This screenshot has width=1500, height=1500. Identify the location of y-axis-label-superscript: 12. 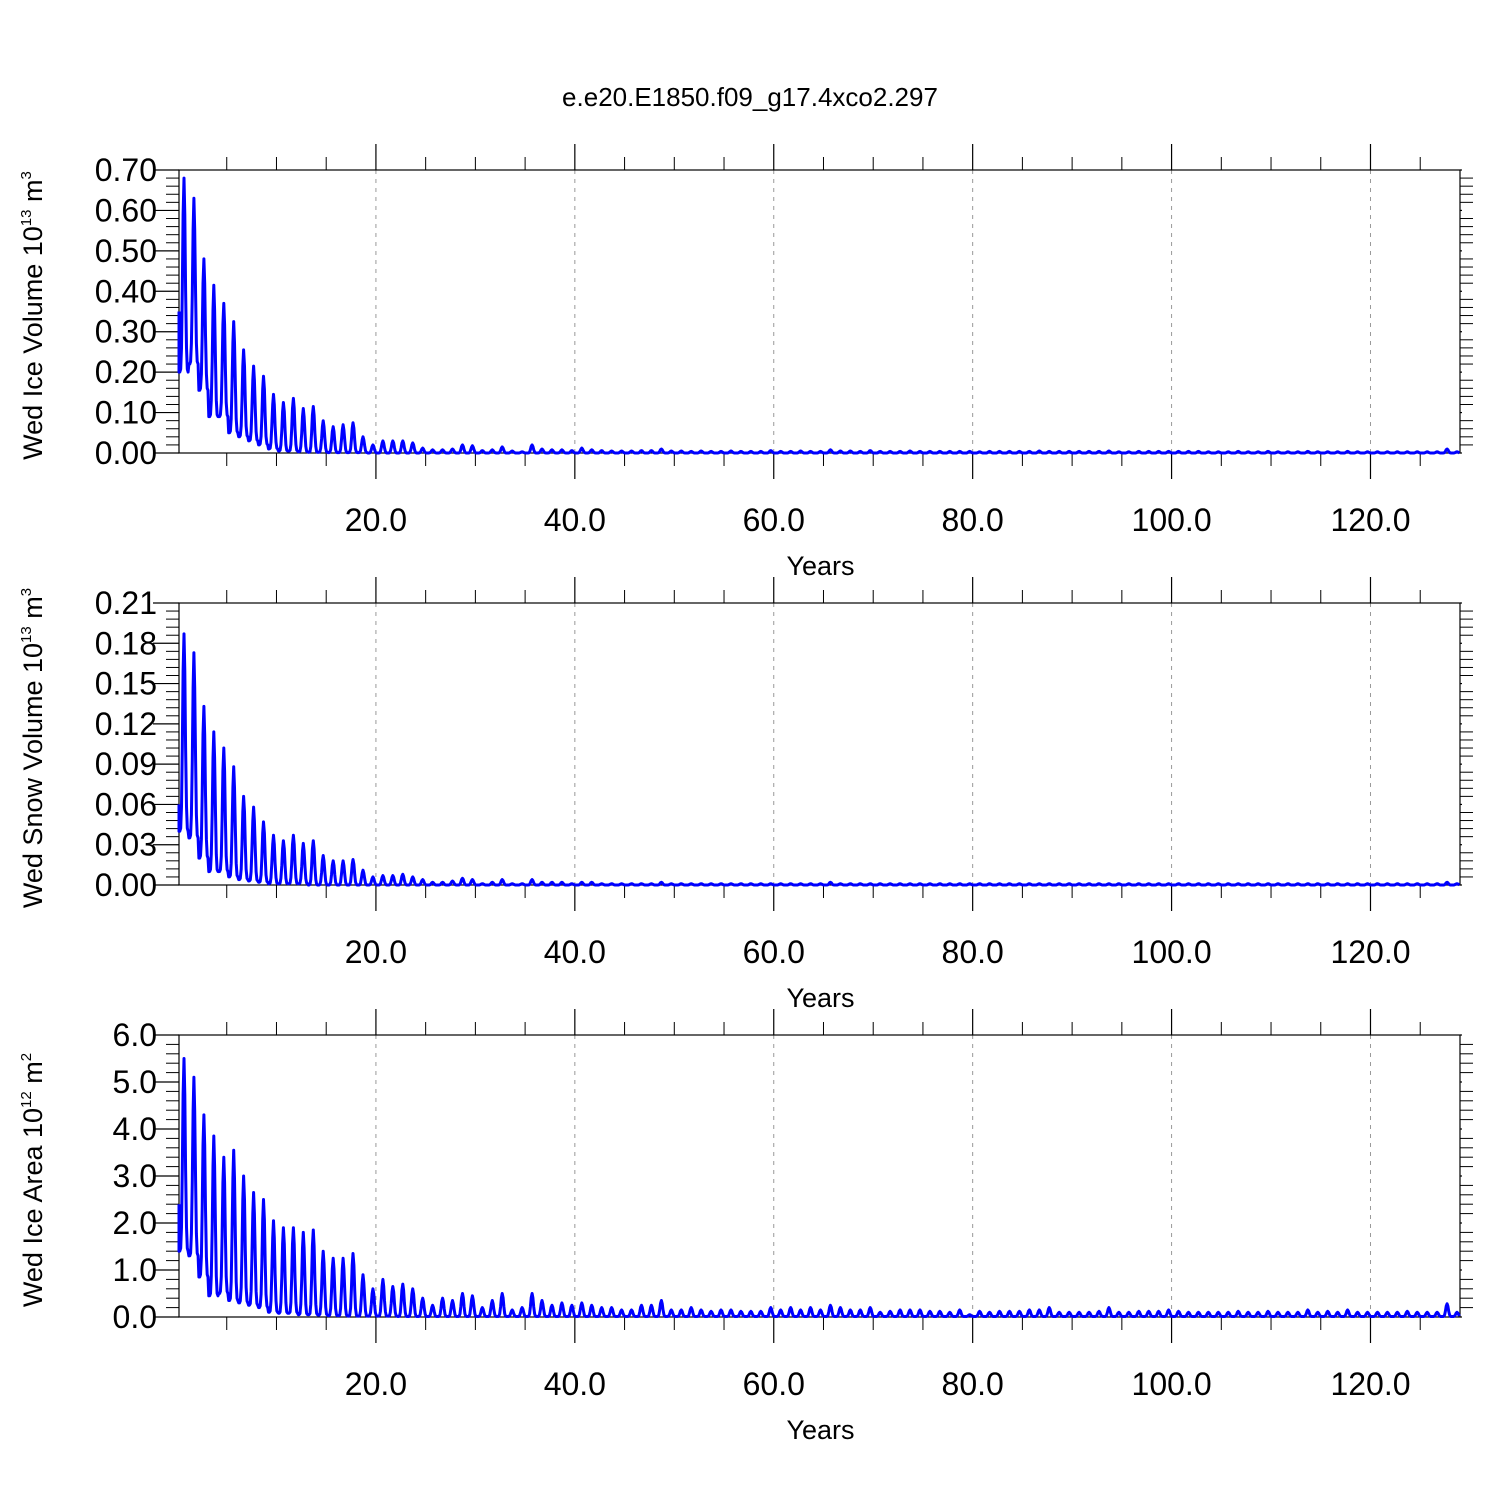
(26, 1099).